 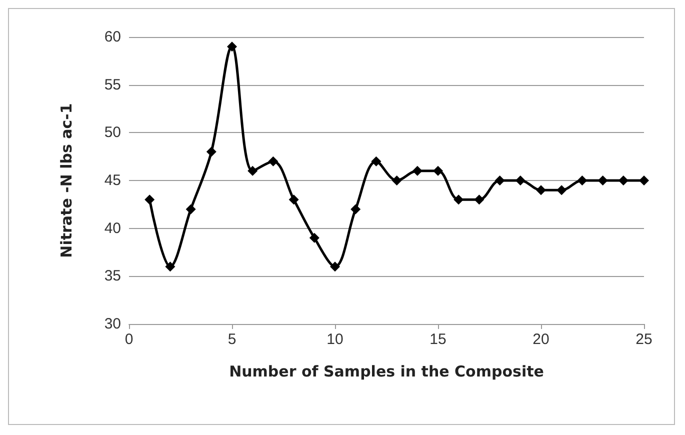 What do you see at coordinates (386, 371) in the screenshot?
I see `x-axis-title: Number of Samples in the Composite` at bounding box center [386, 371].